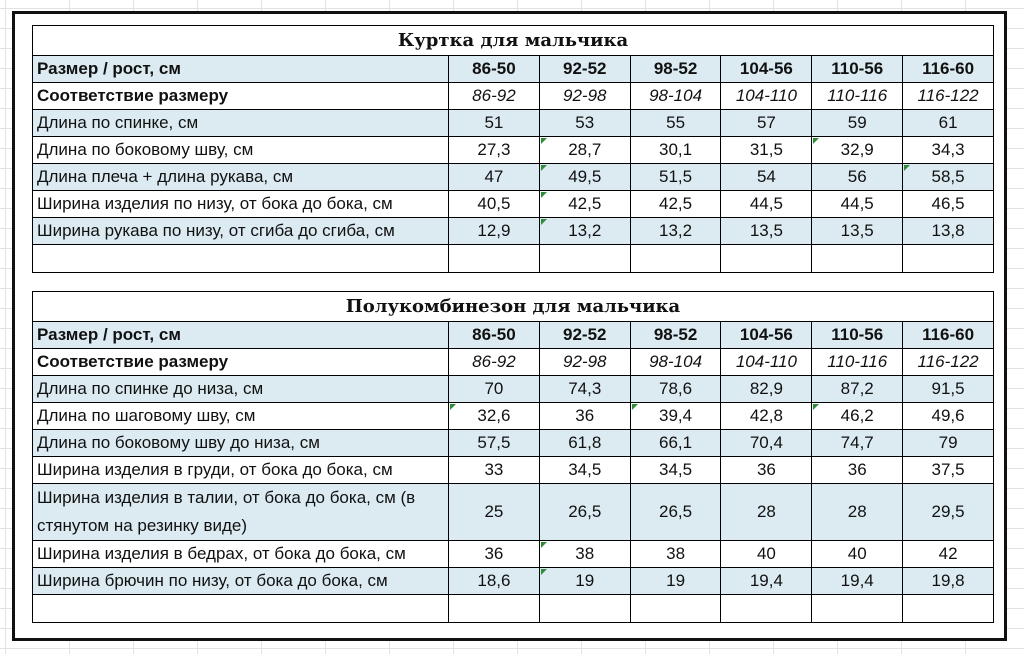 Image resolution: width=1024 pixels, height=654 pixels. What do you see at coordinates (494, 177) in the screenshot?
I see `measurement-cell: 47` at bounding box center [494, 177].